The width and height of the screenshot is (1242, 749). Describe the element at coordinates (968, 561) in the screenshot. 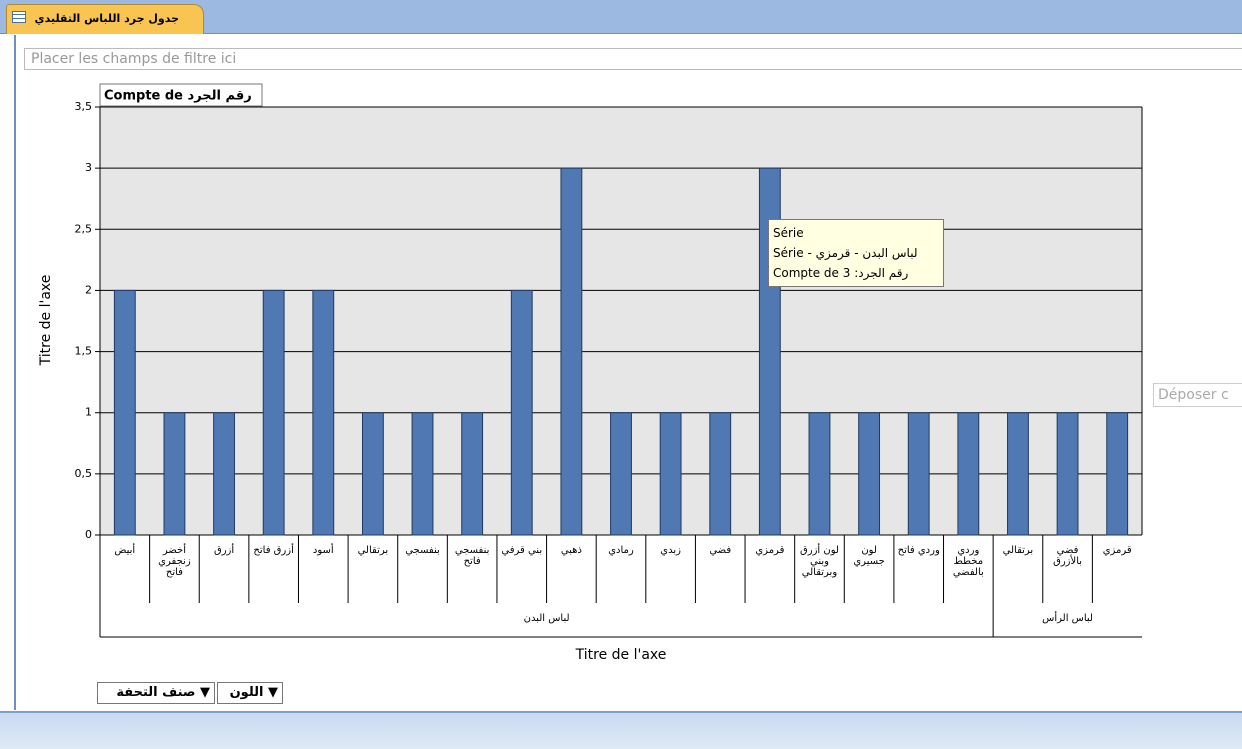

I see `x-tick-label: وردي مخطط بالفضي` at that location.